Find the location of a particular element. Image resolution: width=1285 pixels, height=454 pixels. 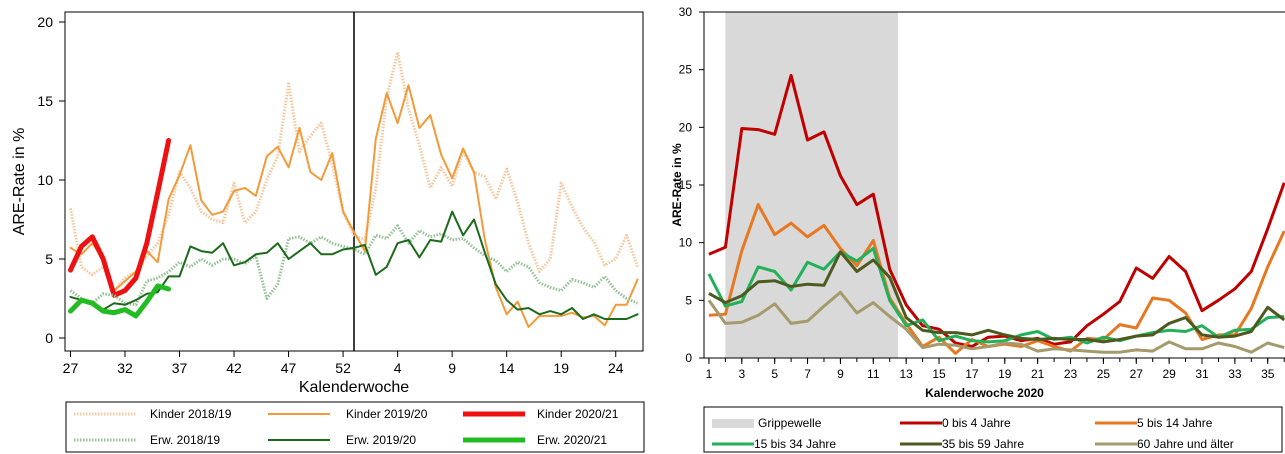

right-x-tick-label: 15 is located at coordinates (939, 374).